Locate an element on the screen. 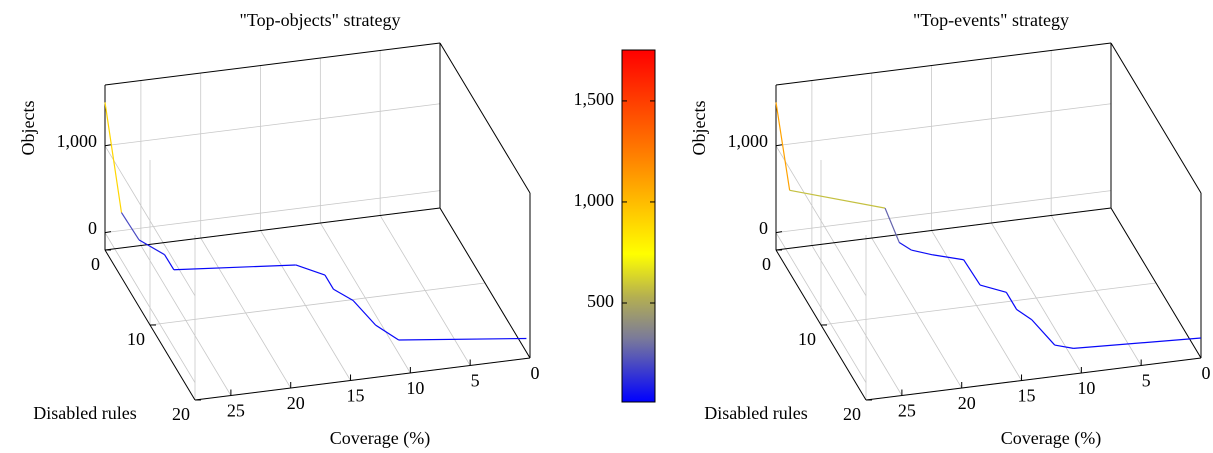  chart-title: "Top-objects" strategy is located at coordinates (320, 20).